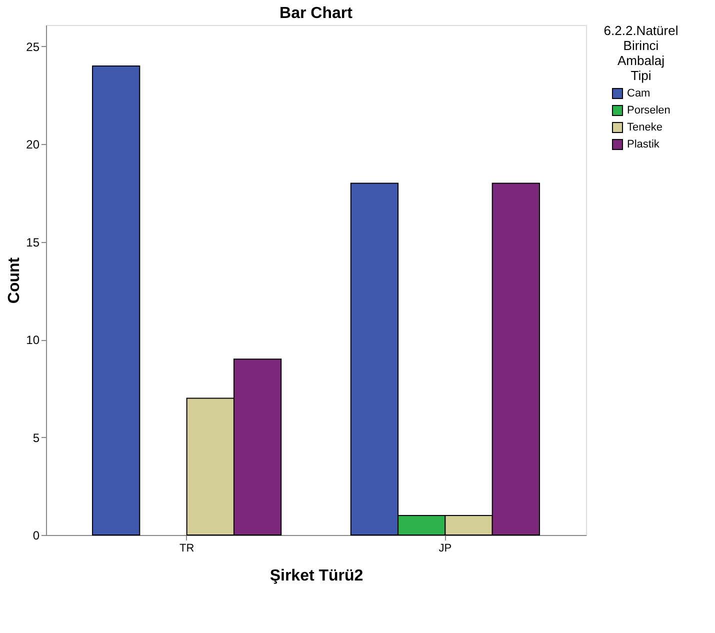 The height and width of the screenshot is (633, 715). Describe the element at coordinates (36, 535) in the screenshot. I see `y-tick-label: 0` at that location.